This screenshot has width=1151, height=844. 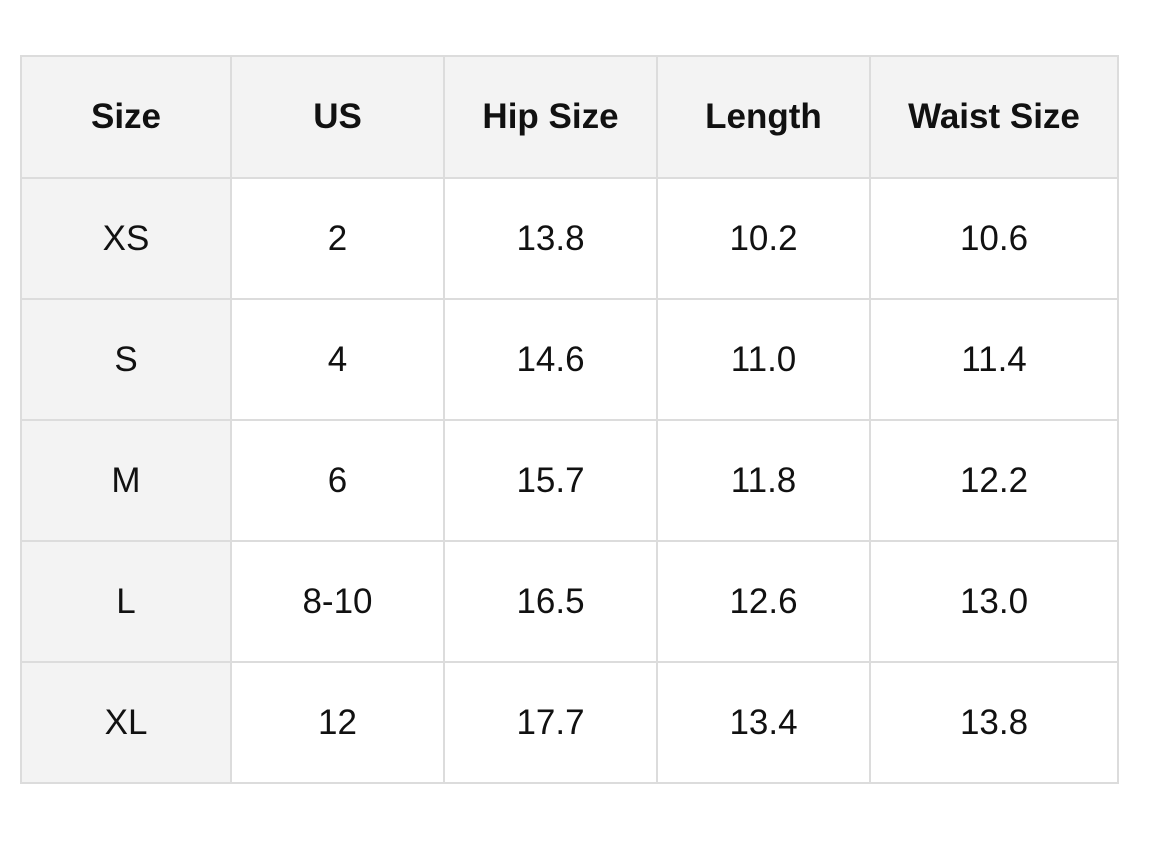 What do you see at coordinates (126, 722) in the screenshot?
I see `cell-size: XL` at bounding box center [126, 722].